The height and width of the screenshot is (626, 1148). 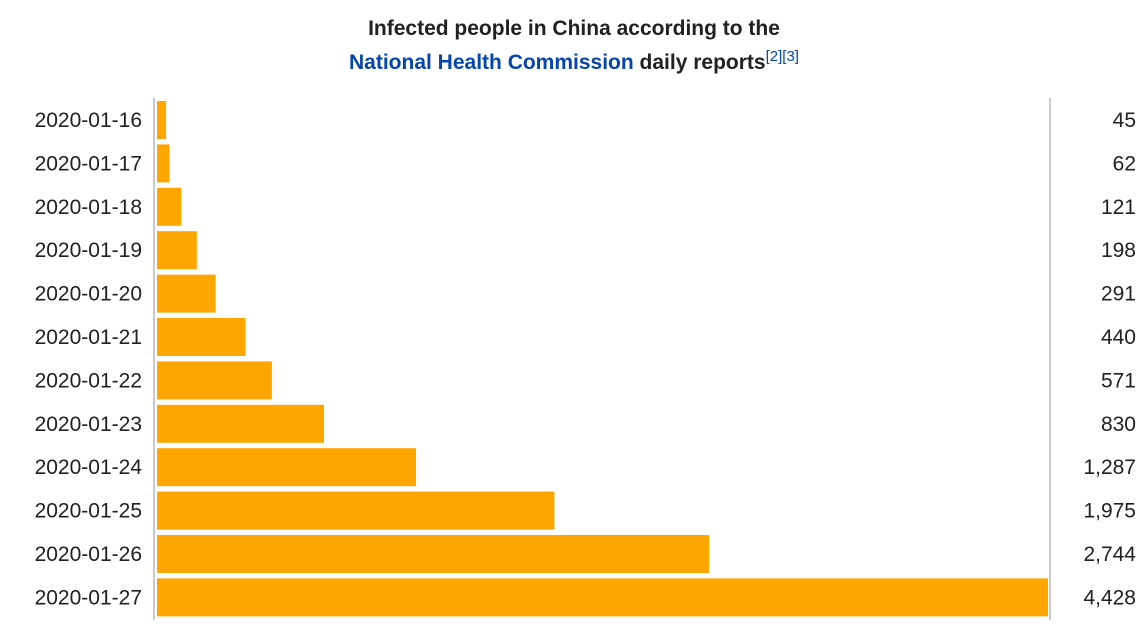 What do you see at coordinates (774, 56) in the screenshot?
I see `reference-2-link: [2]` at bounding box center [774, 56].